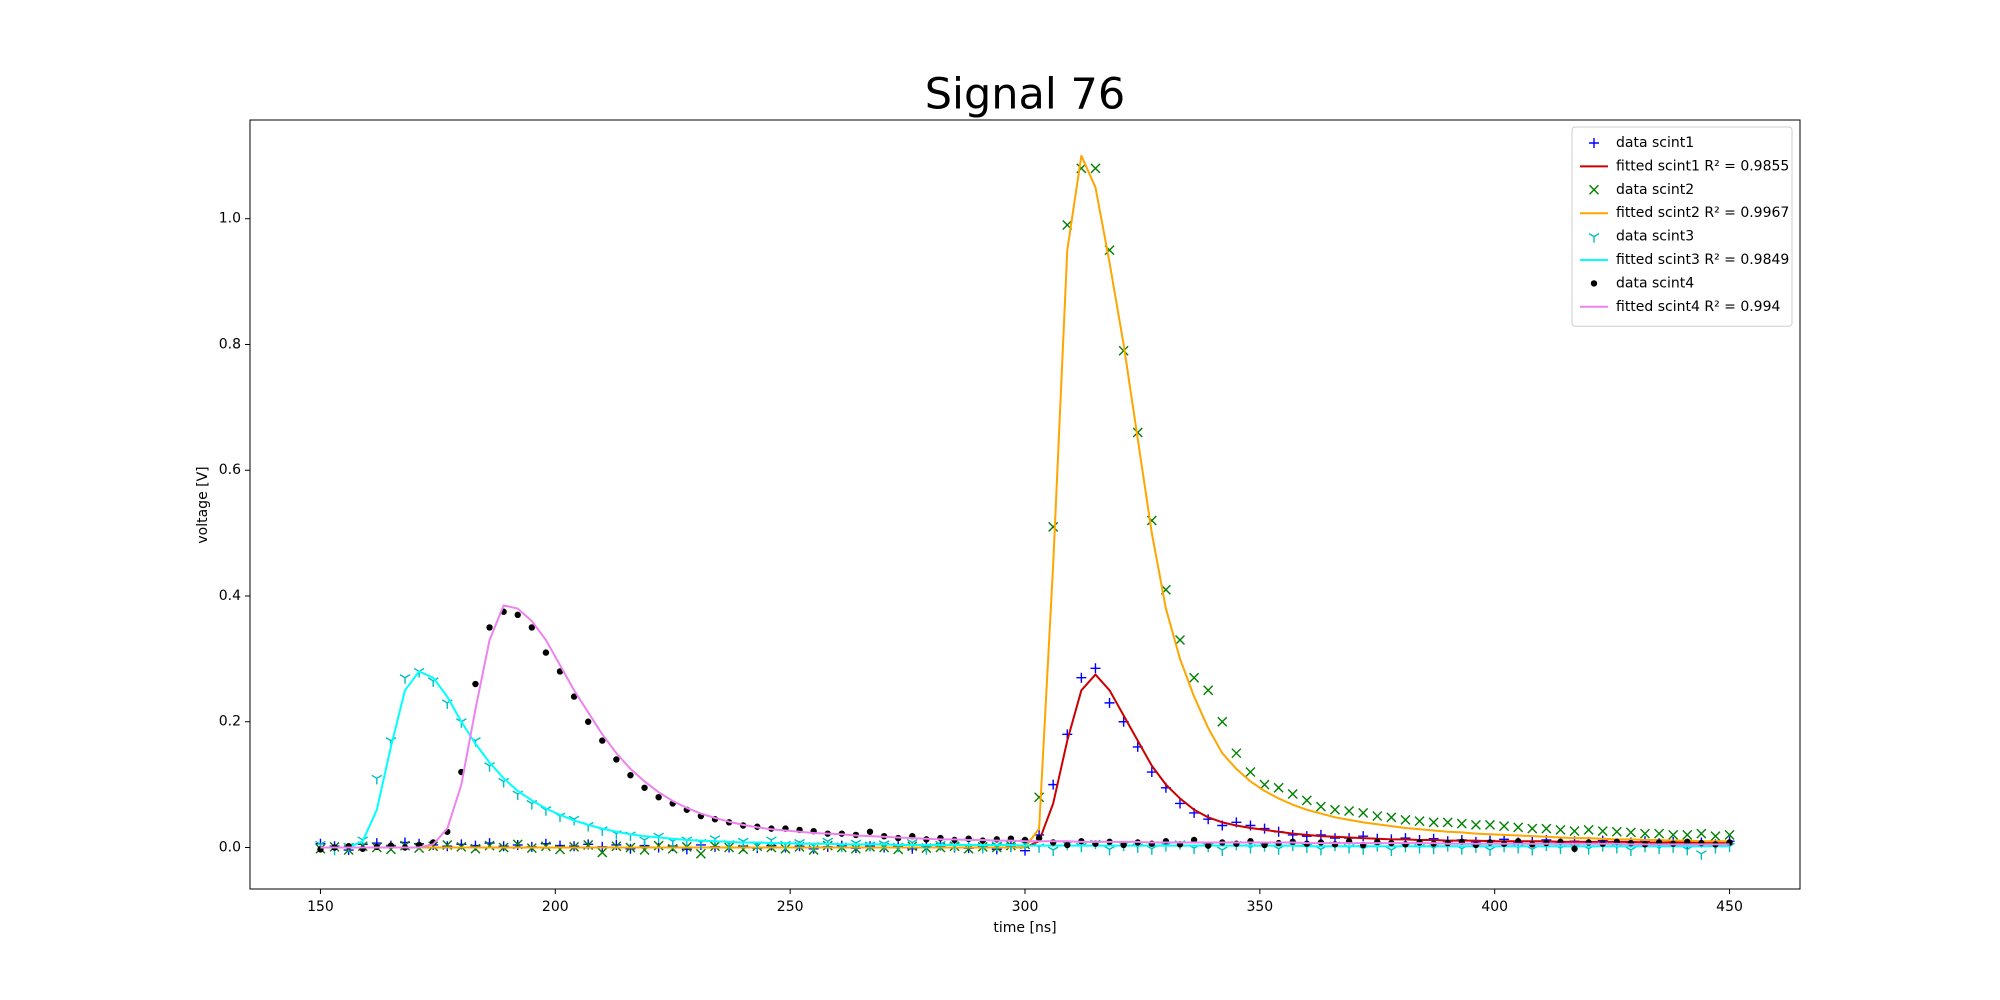  What do you see at coordinates (1655, 237) in the screenshot?
I see `legend-label: data scint3` at bounding box center [1655, 237].